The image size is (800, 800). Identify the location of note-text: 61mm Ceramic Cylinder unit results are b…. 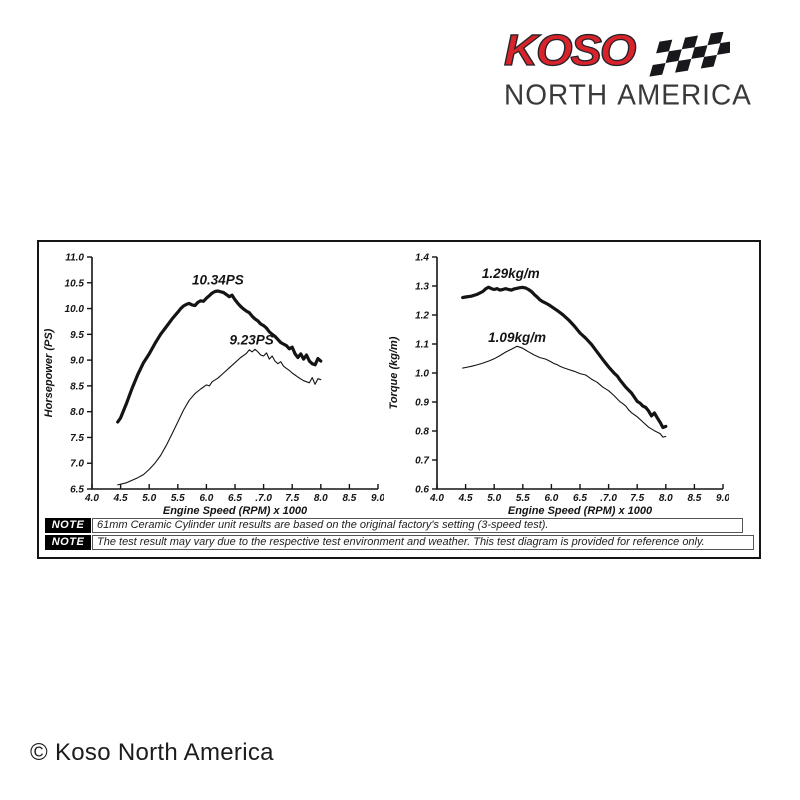
(417, 525).